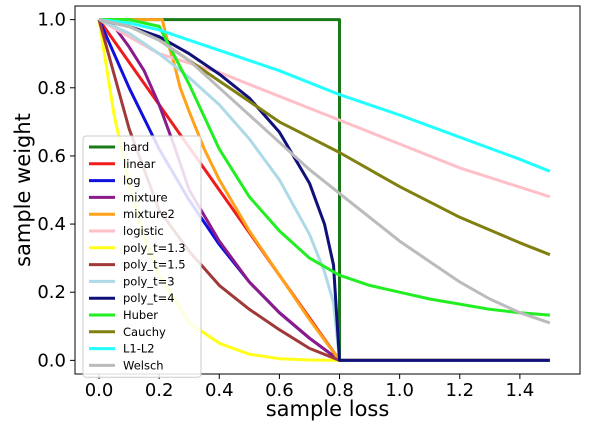 This screenshot has height=425, width=590. I want to click on legend-label: Welsch, so click(143, 365).